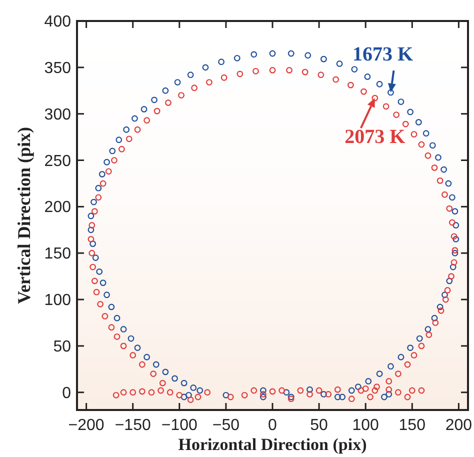 This screenshot has height=457, width=474. I want to click on x-tick-label: 0, so click(273, 425).